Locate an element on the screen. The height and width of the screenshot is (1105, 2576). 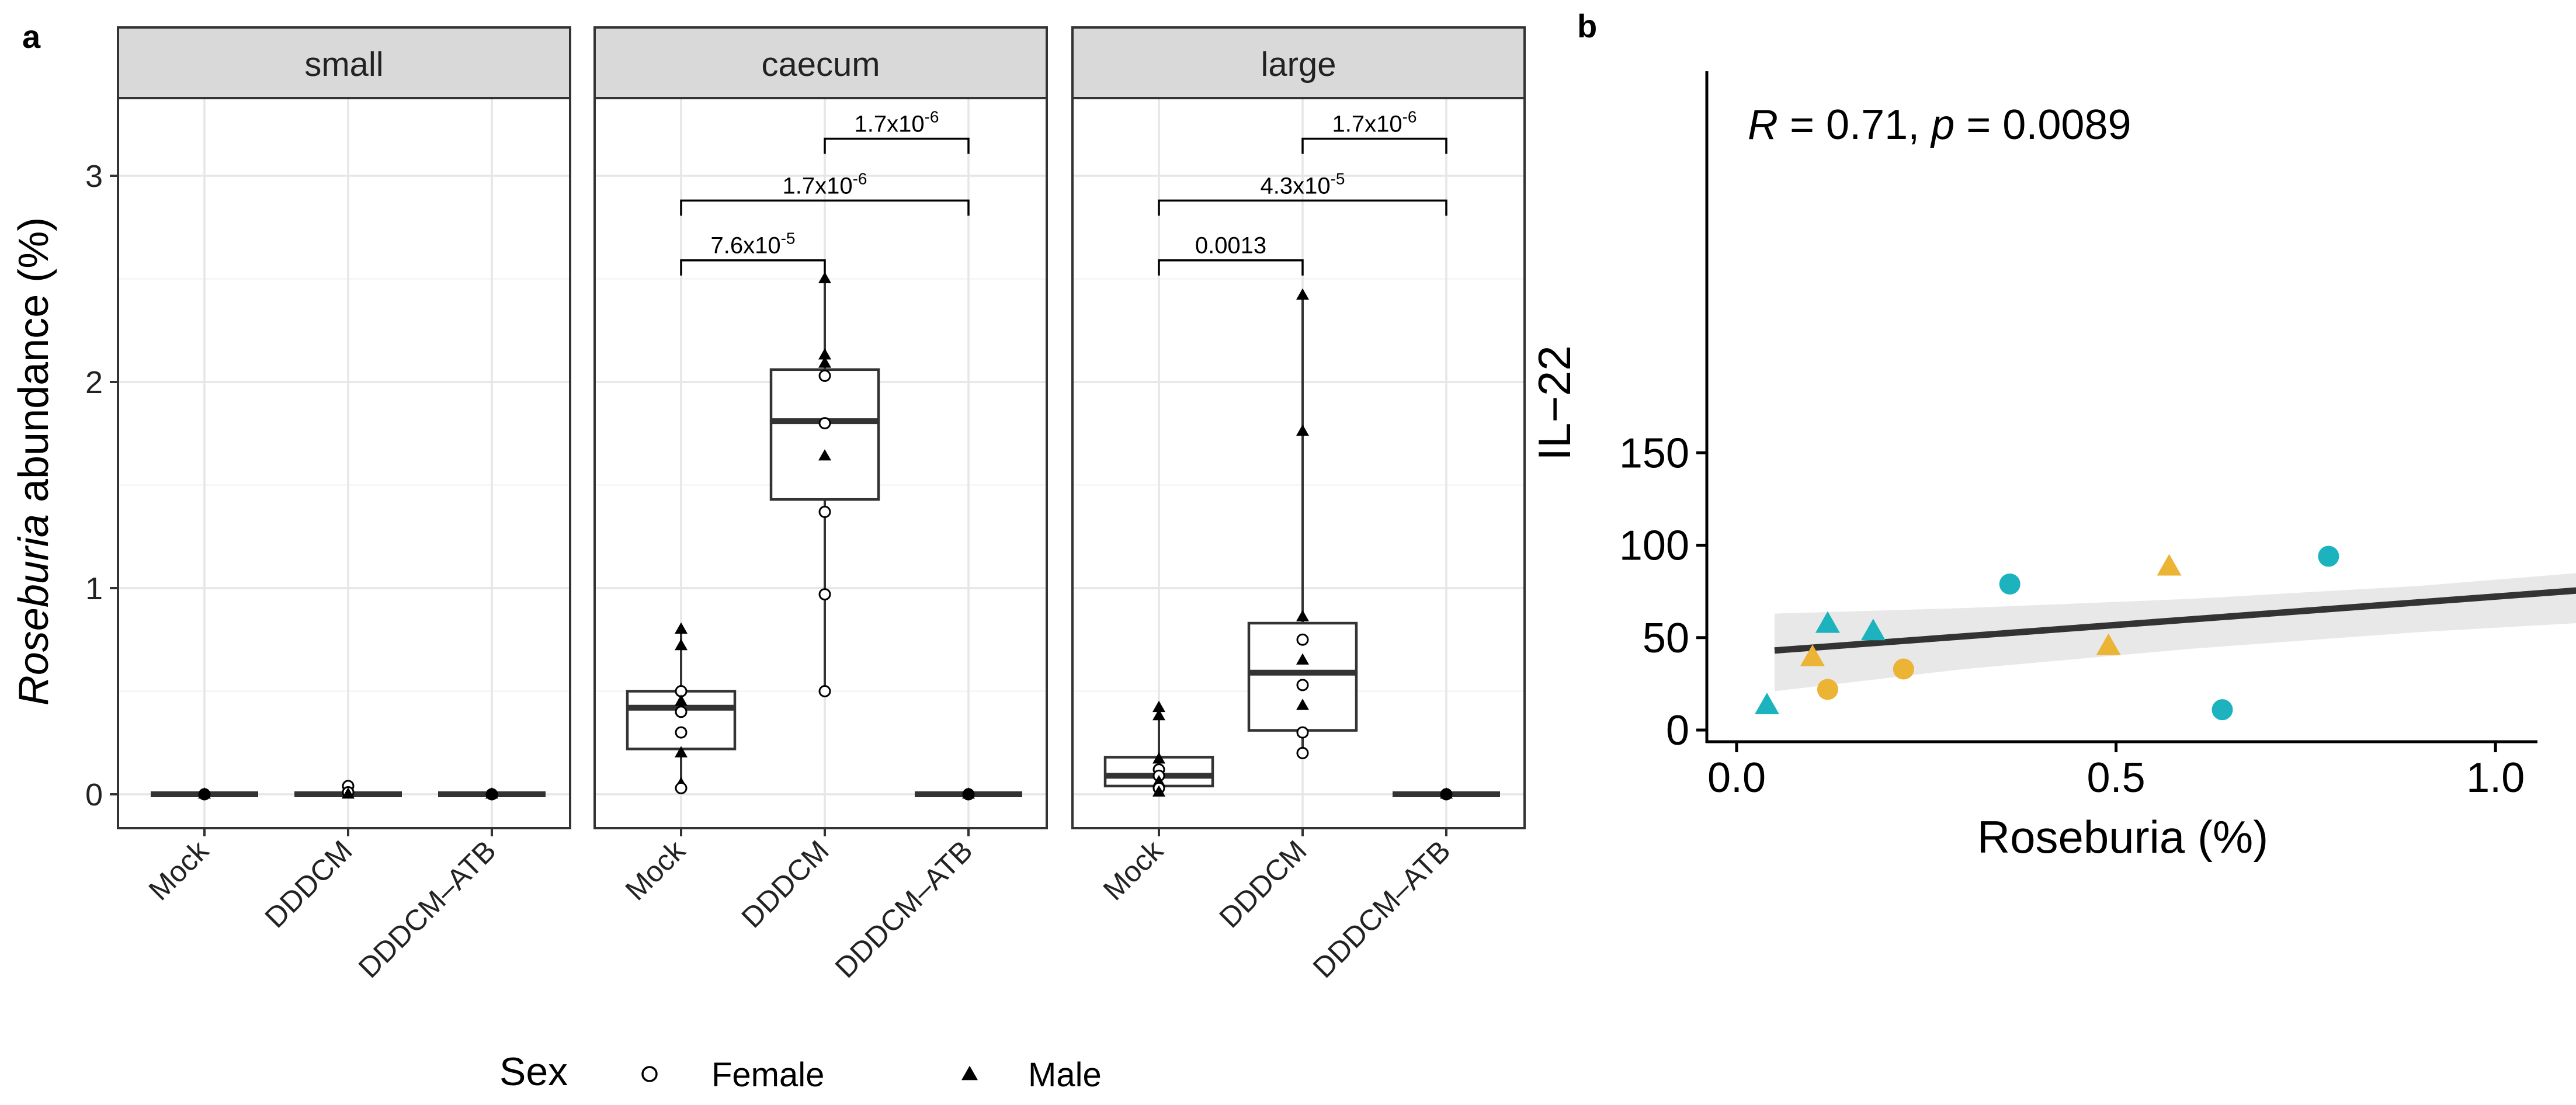
significance-bracket: 0.0013 is located at coordinates (1231, 254).